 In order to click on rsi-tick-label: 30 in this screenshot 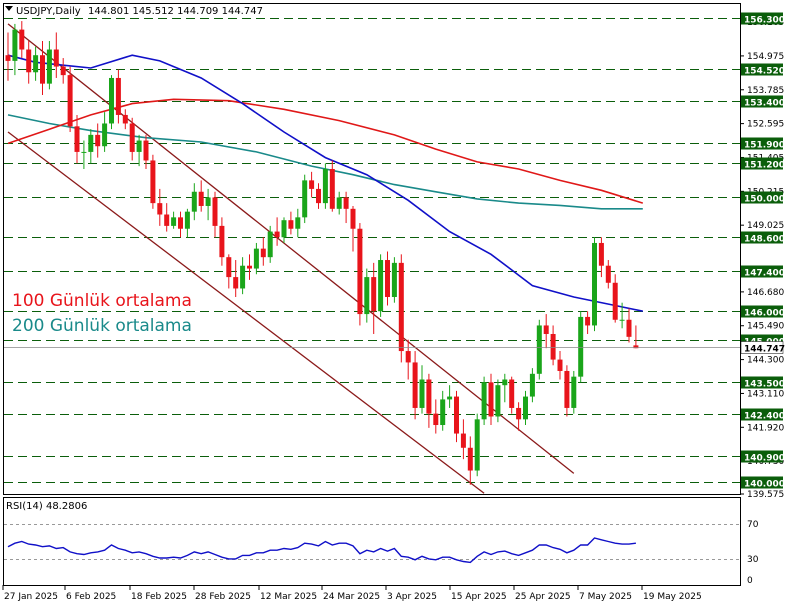, I will do `click(753, 560)`.